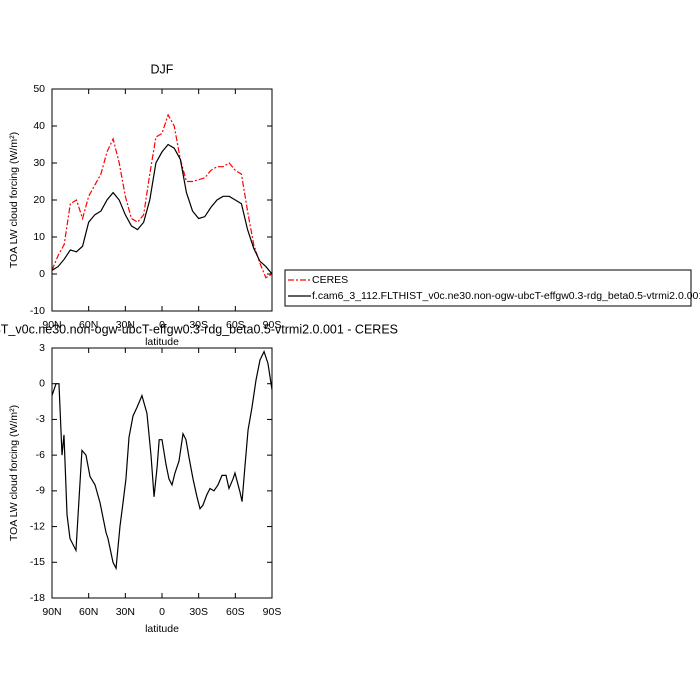 The height and width of the screenshot is (700, 700). I want to click on y-tick-label: -3, so click(40, 419).